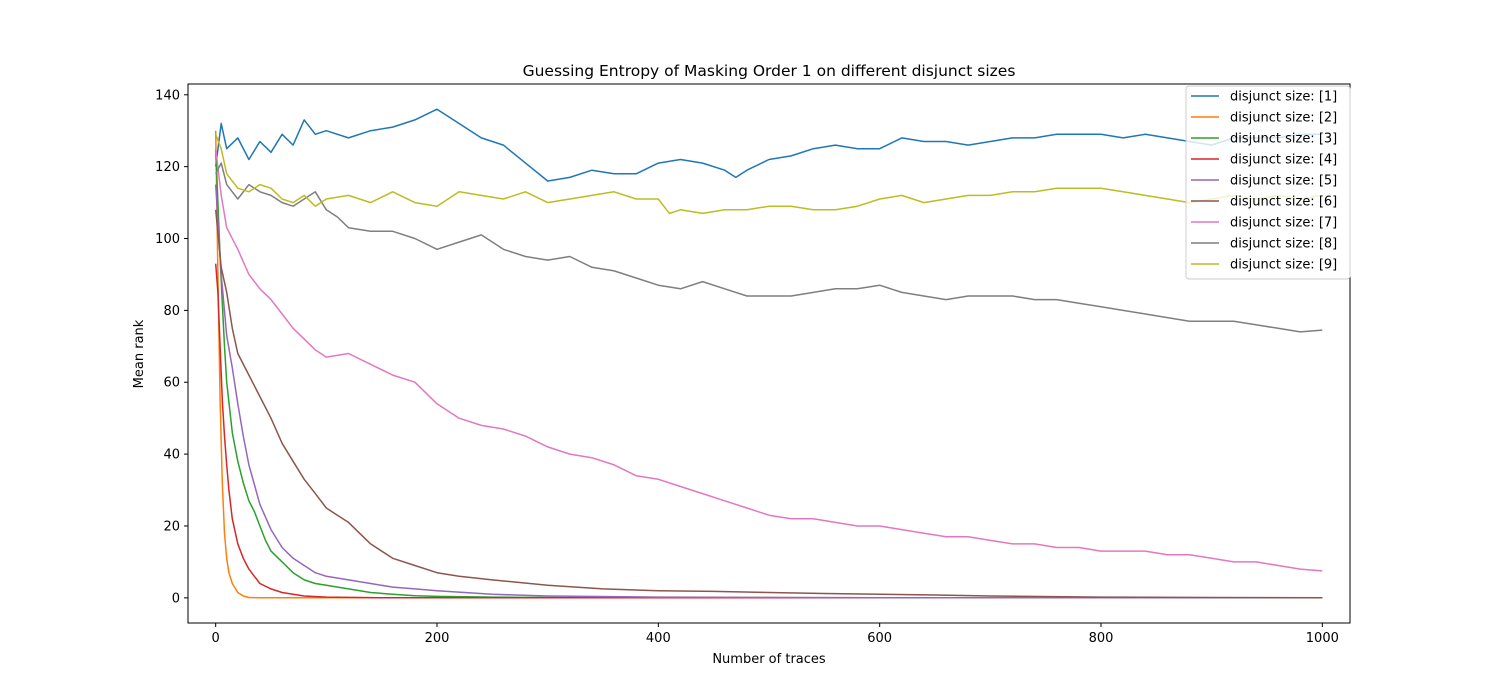  I want to click on x-axis-label: Number of traces, so click(769, 659).